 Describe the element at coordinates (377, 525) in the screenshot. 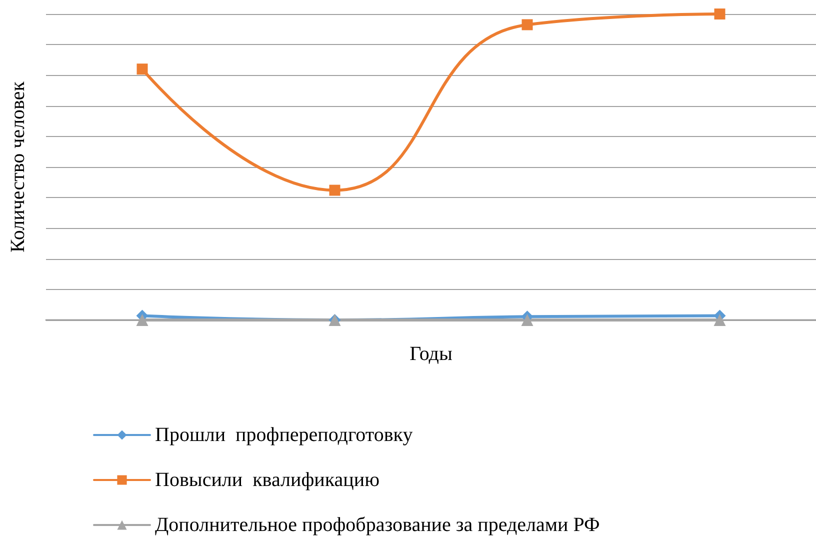

I see `legend-label: Дополнительное профобразование за пределами РФ` at that location.